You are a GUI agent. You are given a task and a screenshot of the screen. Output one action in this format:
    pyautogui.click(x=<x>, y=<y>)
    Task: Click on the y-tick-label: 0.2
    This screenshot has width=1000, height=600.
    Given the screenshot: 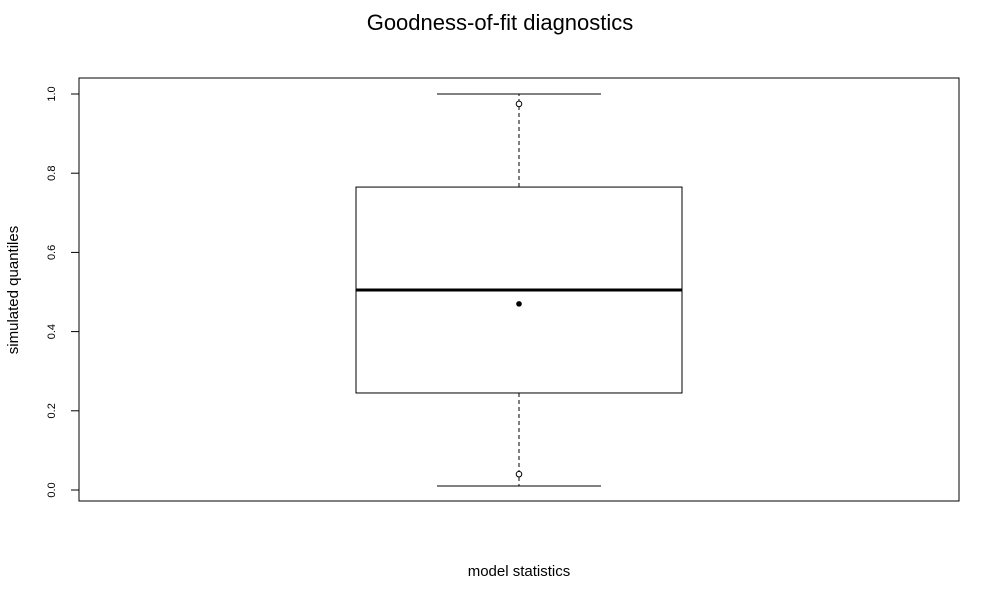 What is the action you would take?
    pyautogui.click(x=52, y=410)
    